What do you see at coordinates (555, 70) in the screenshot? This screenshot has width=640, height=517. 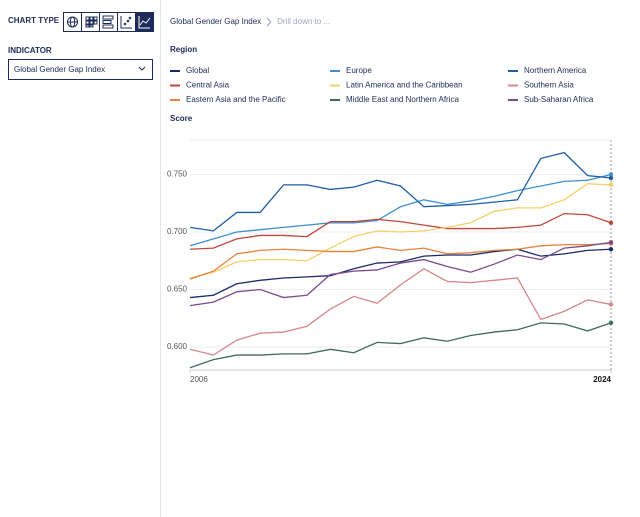 I see `legend-label: Northern America` at bounding box center [555, 70].